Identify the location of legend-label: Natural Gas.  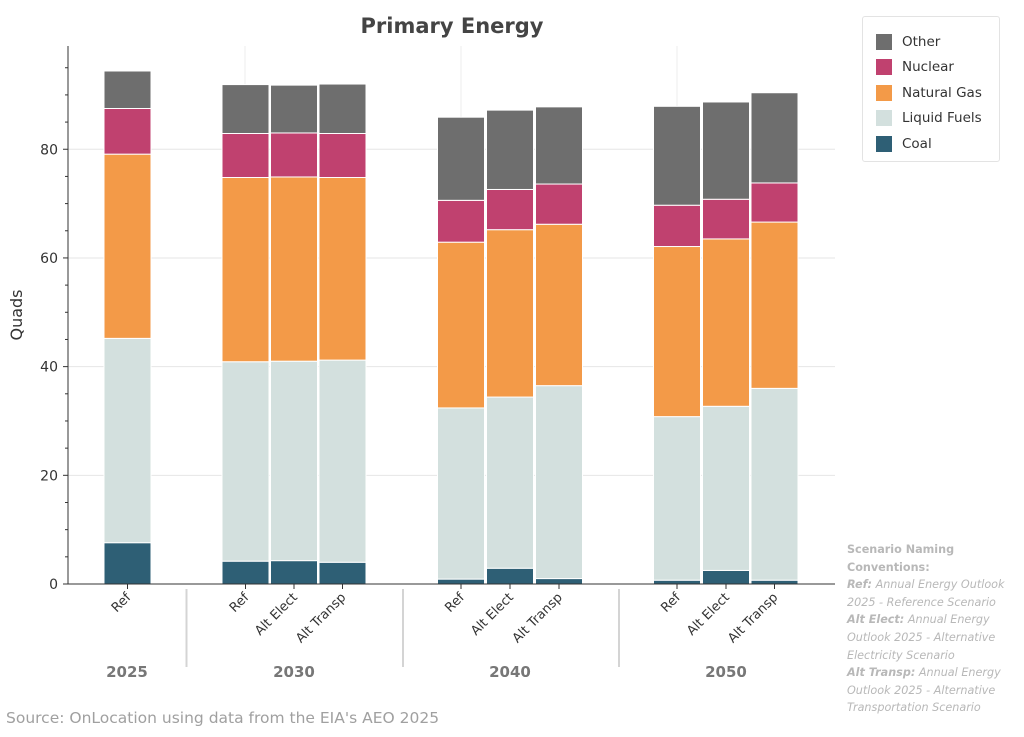
(942, 92).